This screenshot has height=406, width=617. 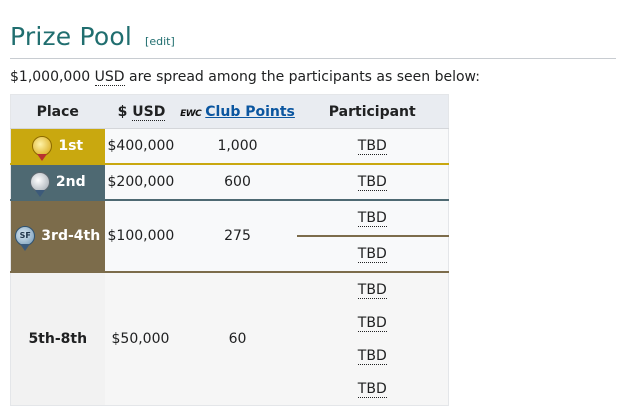 I want to click on place-5th-8th: 5th-8th, so click(x=57, y=339).